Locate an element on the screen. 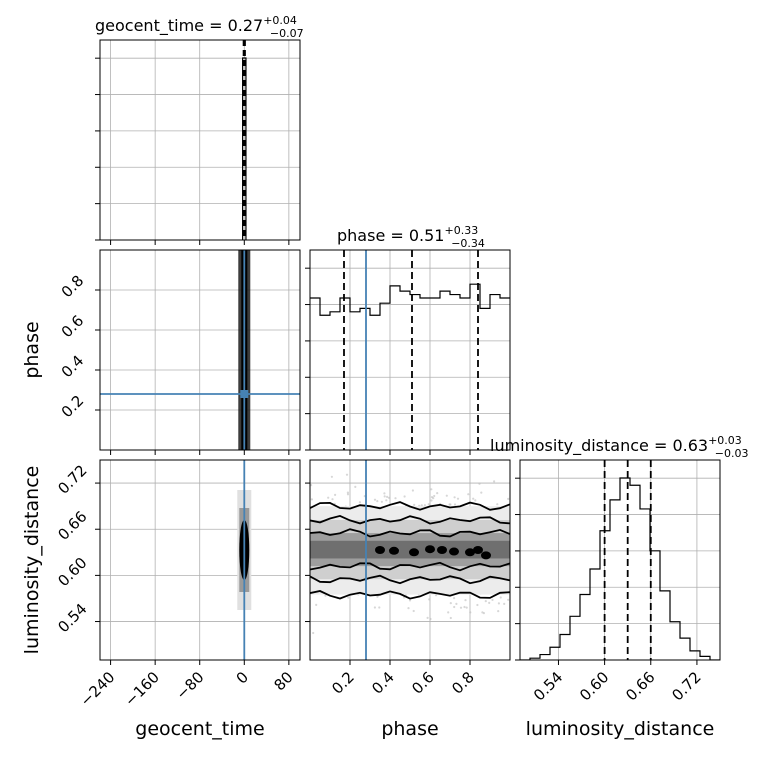  title-phase-prefix: phase = is located at coordinates (373, 235).